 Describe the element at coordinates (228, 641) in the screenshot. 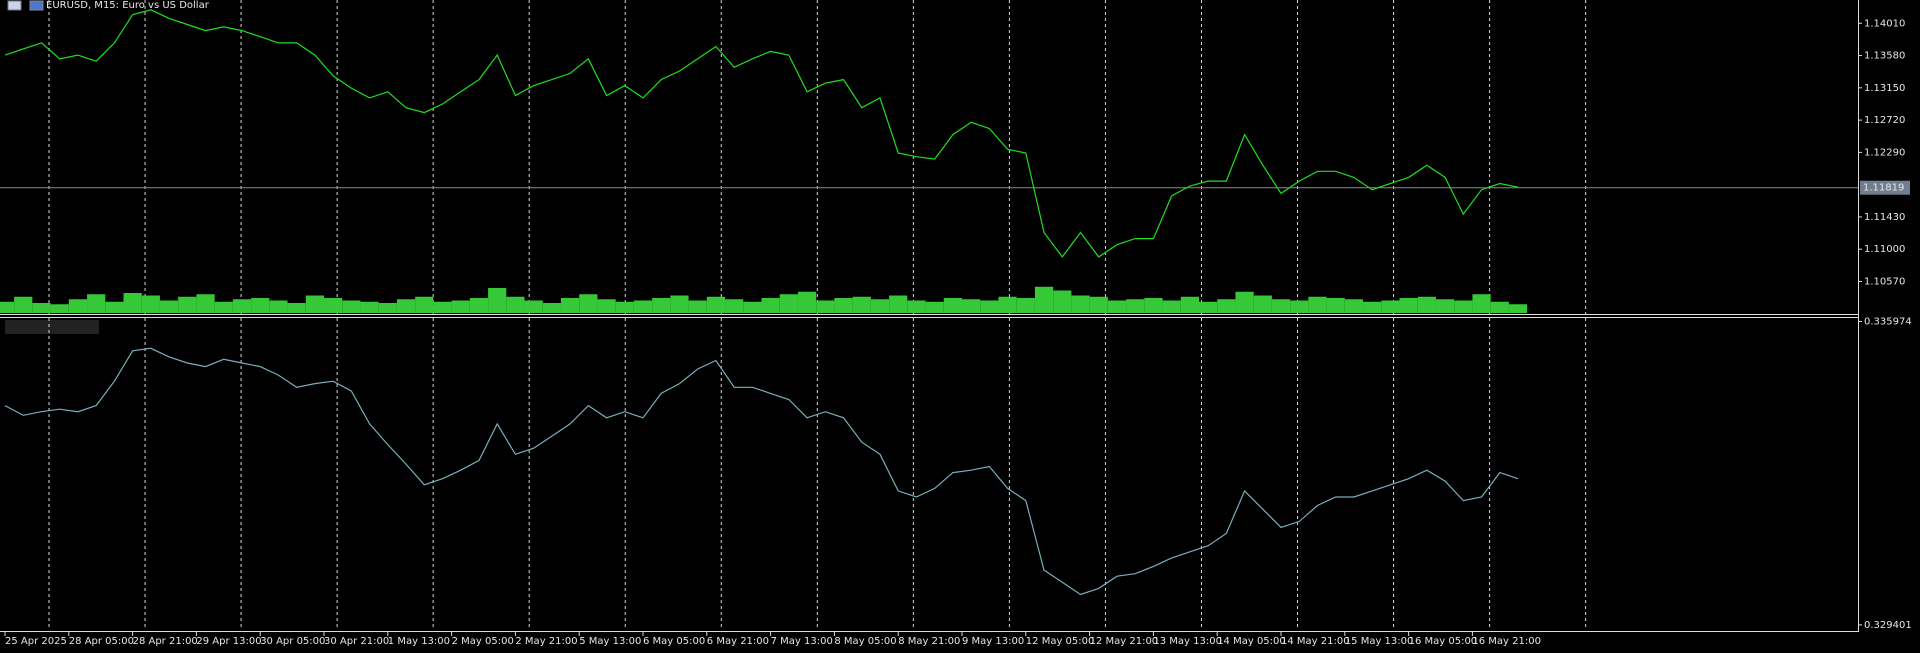

I see `time-label: 29 Apr 13:00` at that location.